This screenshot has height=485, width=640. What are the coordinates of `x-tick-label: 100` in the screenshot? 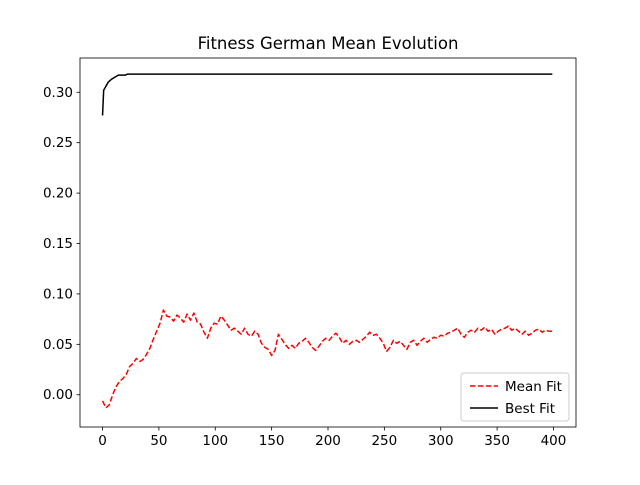 It's located at (215, 441).